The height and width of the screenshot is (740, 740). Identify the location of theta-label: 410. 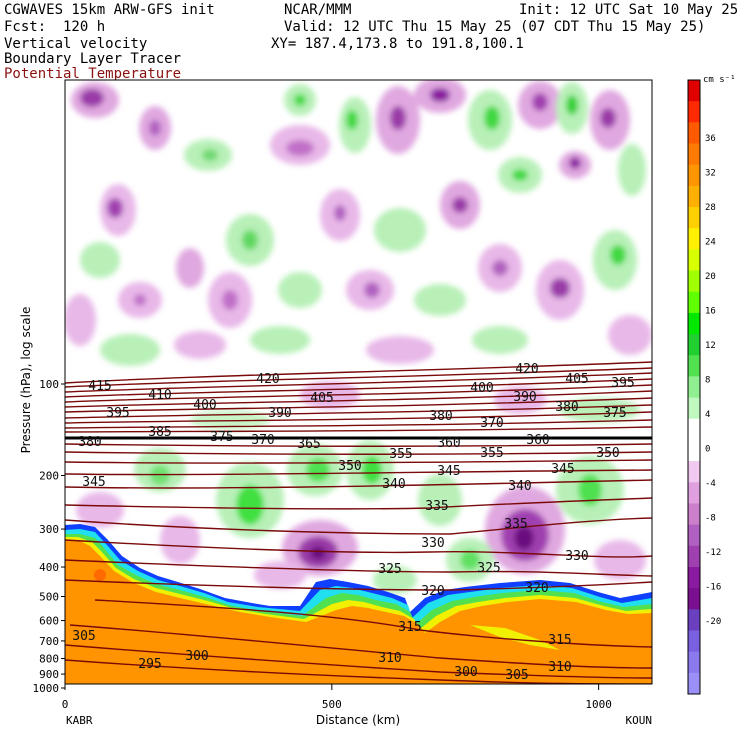
(159, 395).